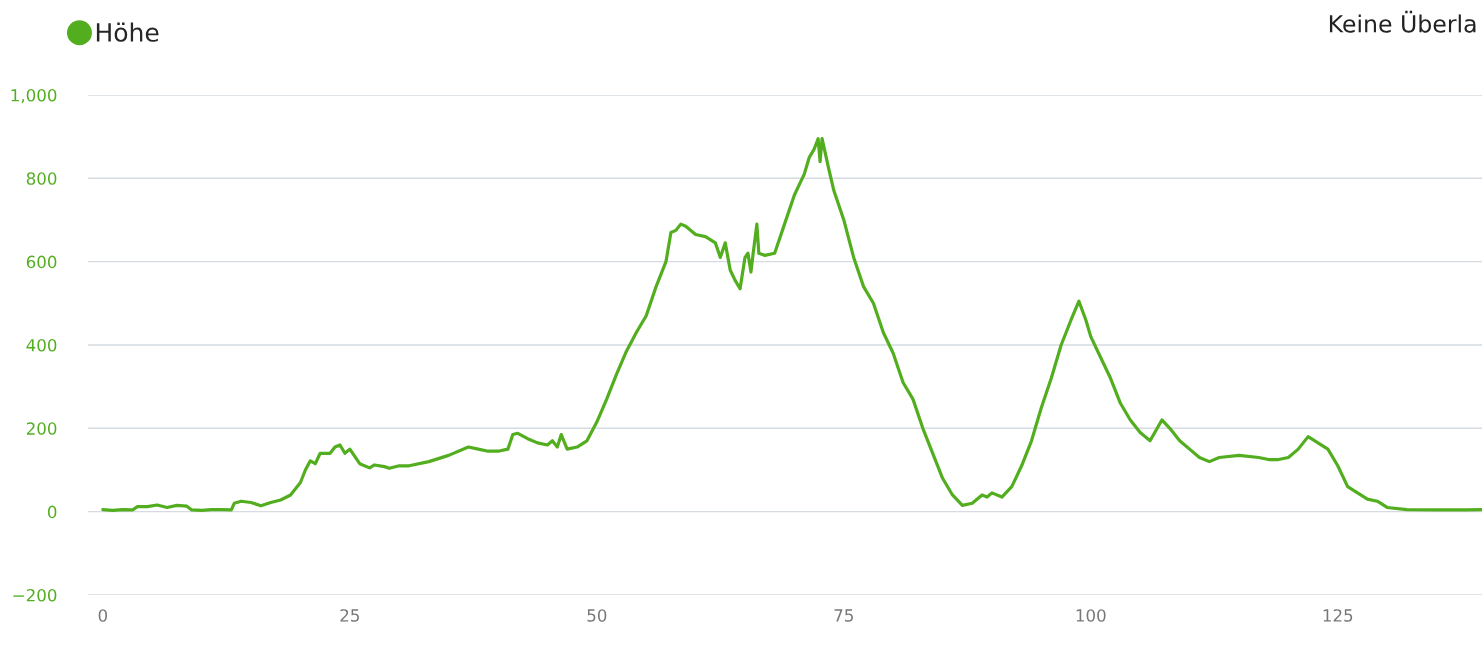  I want to click on y-tick-label: 600, so click(41, 262).